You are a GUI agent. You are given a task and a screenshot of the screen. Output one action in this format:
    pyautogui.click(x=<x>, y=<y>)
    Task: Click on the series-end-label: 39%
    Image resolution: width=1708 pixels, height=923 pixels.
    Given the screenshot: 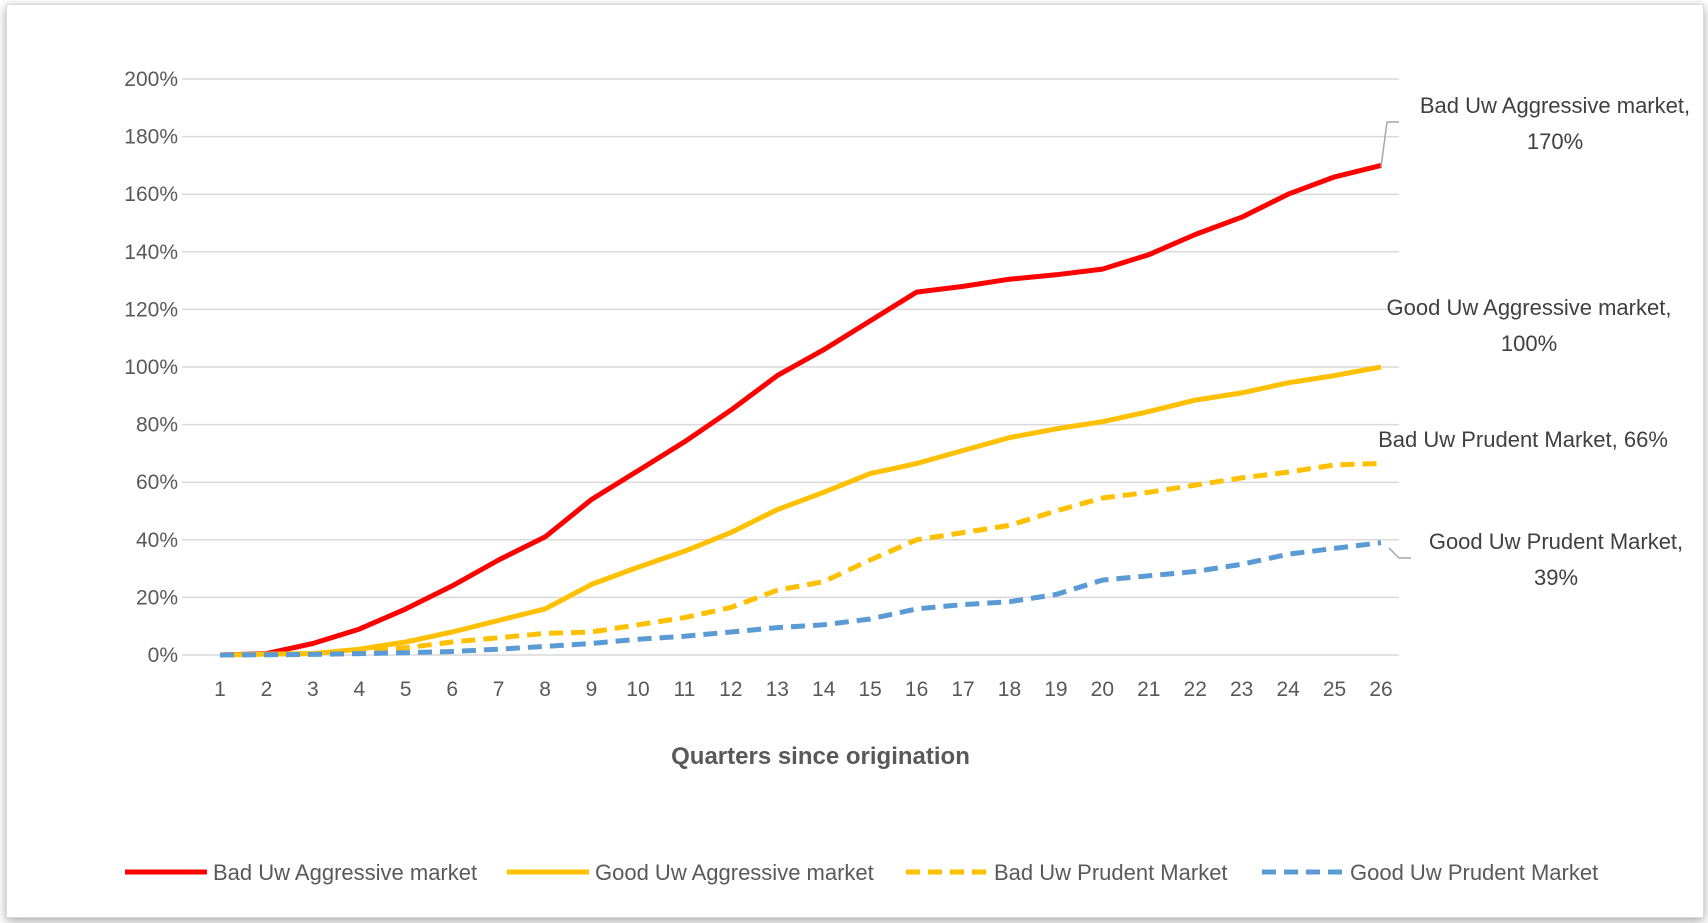 What is the action you would take?
    pyautogui.click(x=1556, y=577)
    